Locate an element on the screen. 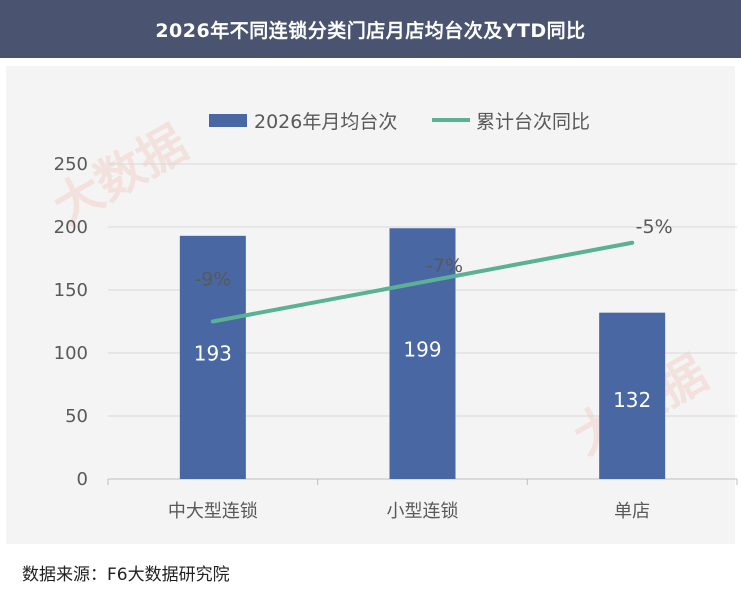 The width and height of the screenshot is (741, 589). chart-title: 2026年不同连锁分类门店月店均台次及YTD同比 is located at coordinates (370, 30).